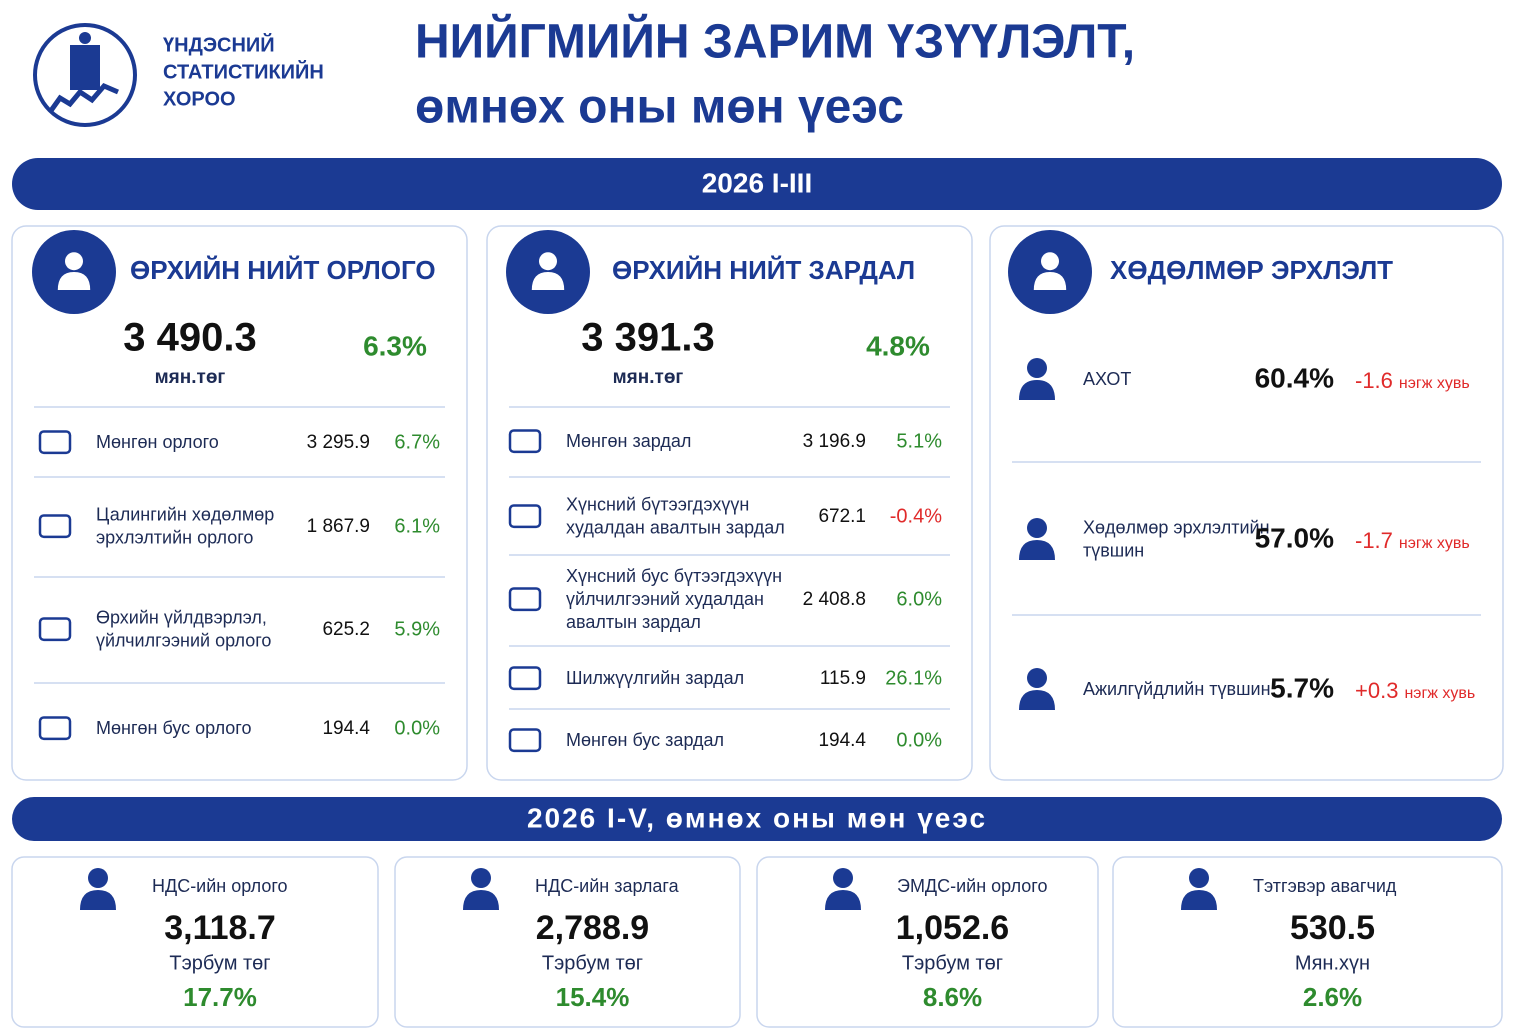 This screenshot has width=1518, height=1036. Describe the element at coordinates (219, 44) in the screenshot. I see `org-name: ҮНДЭСНИЙ` at that location.